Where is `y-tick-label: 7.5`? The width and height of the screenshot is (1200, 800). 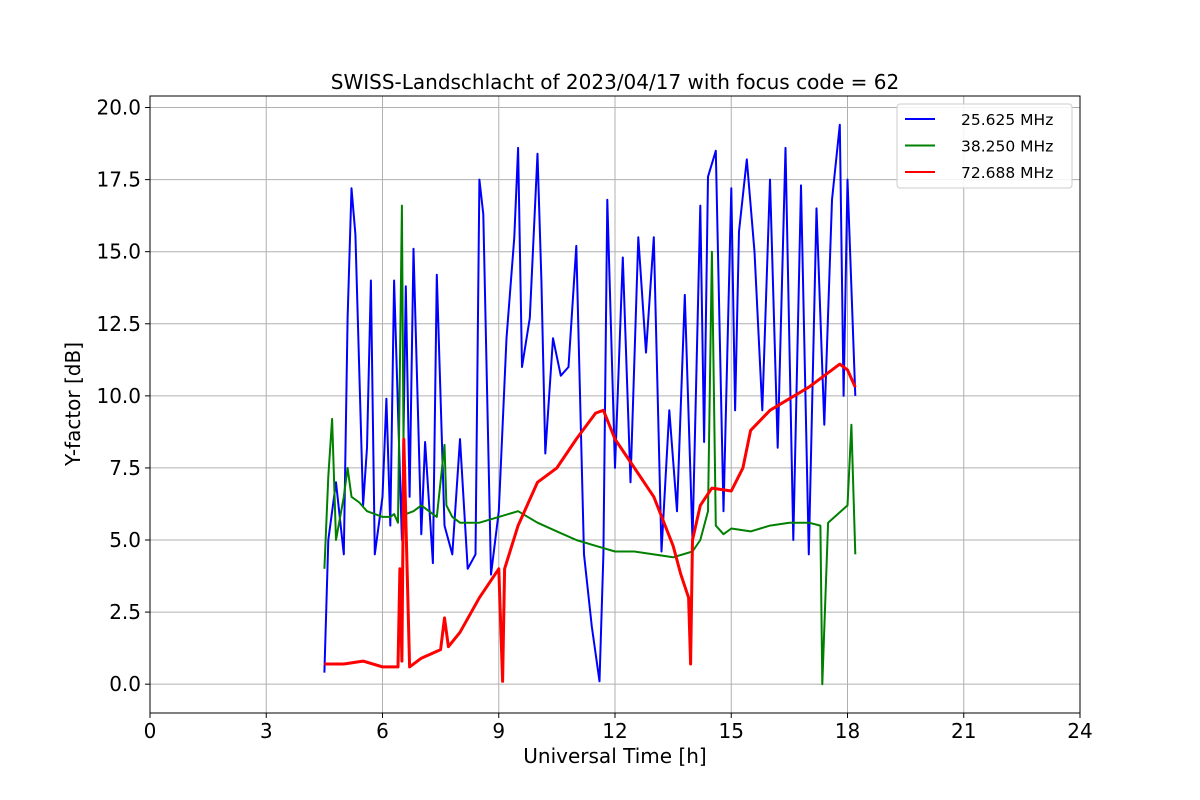
y-tick-label: 7.5 is located at coordinates (125, 468).